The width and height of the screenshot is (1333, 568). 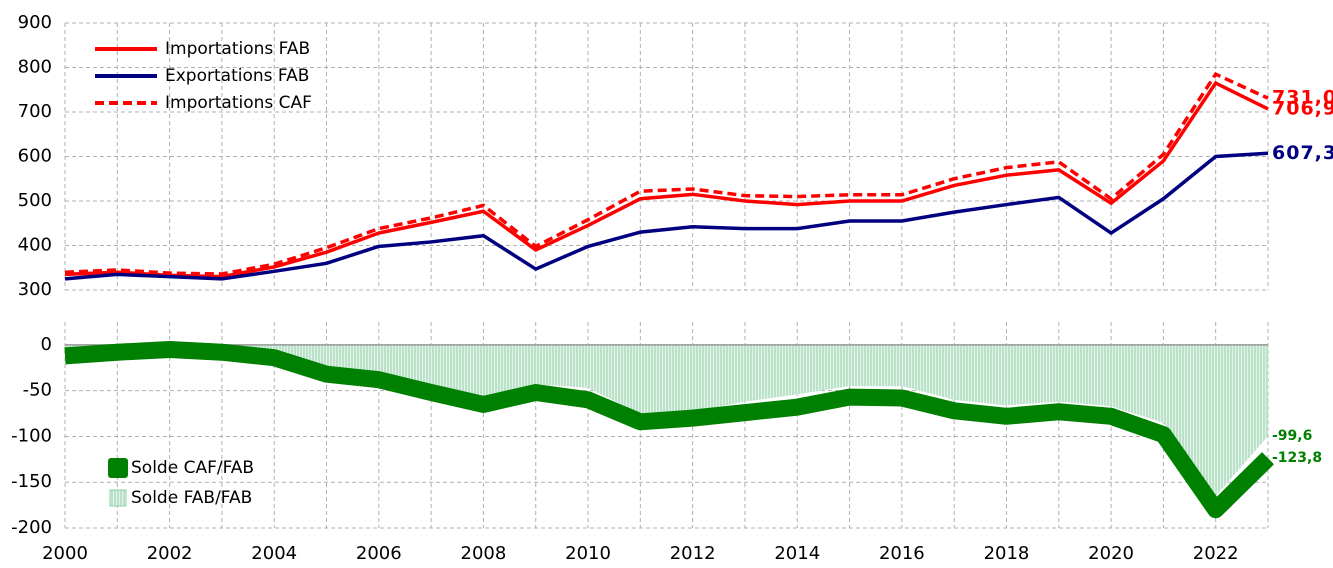 What do you see at coordinates (35, 245) in the screenshot?
I see `y-tick-label: 400` at bounding box center [35, 245].